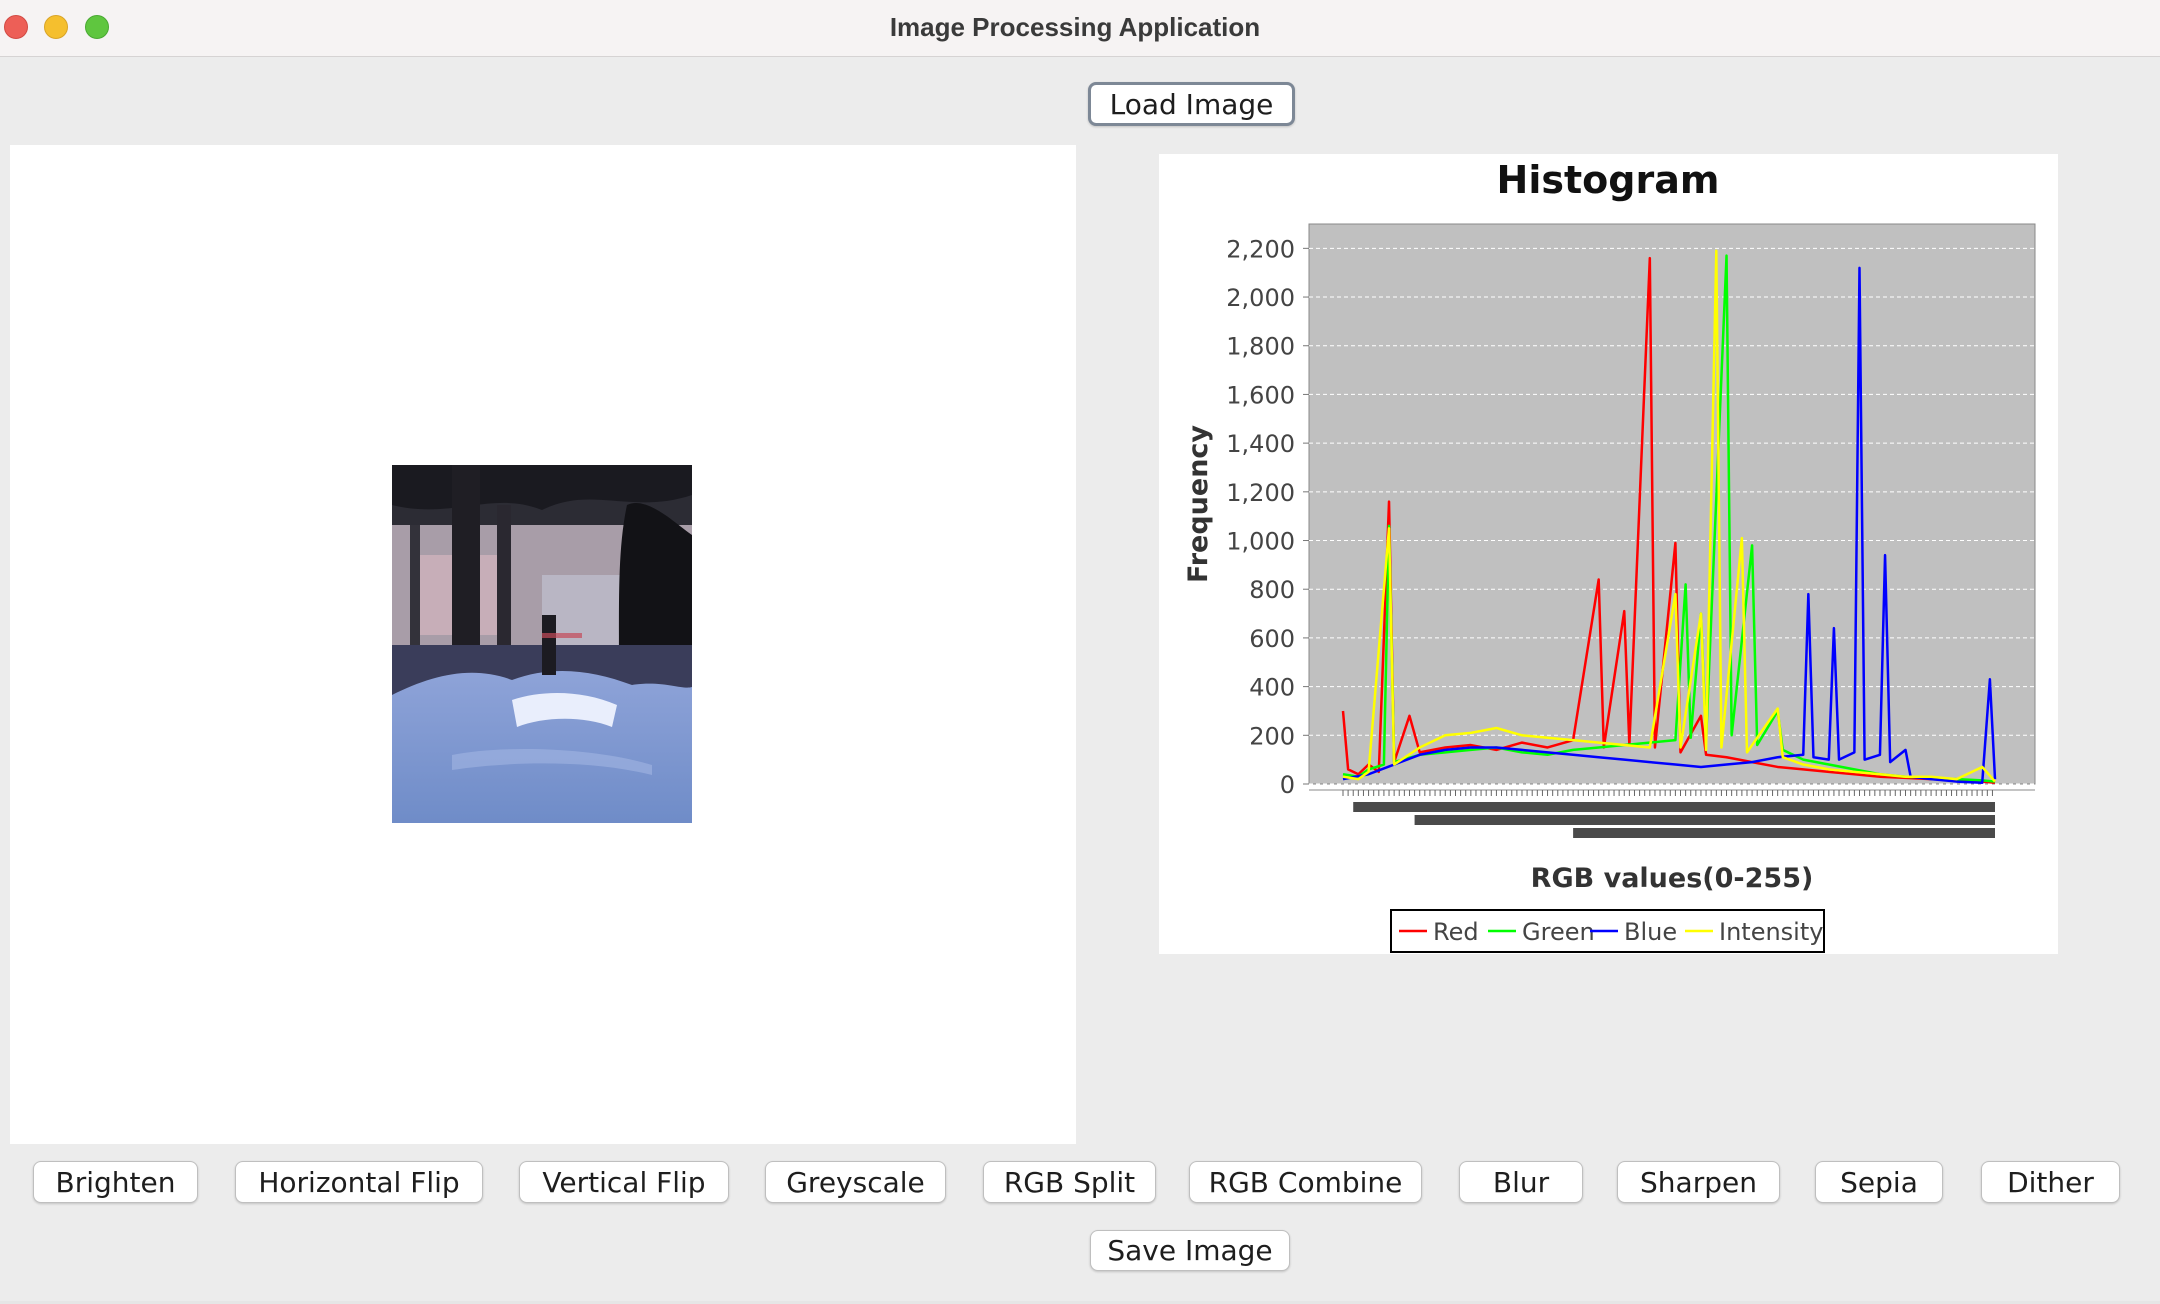 This screenshot has height=1304, width=2160. I want to click on y-tick-label: 1,600, so click(1260, 395).